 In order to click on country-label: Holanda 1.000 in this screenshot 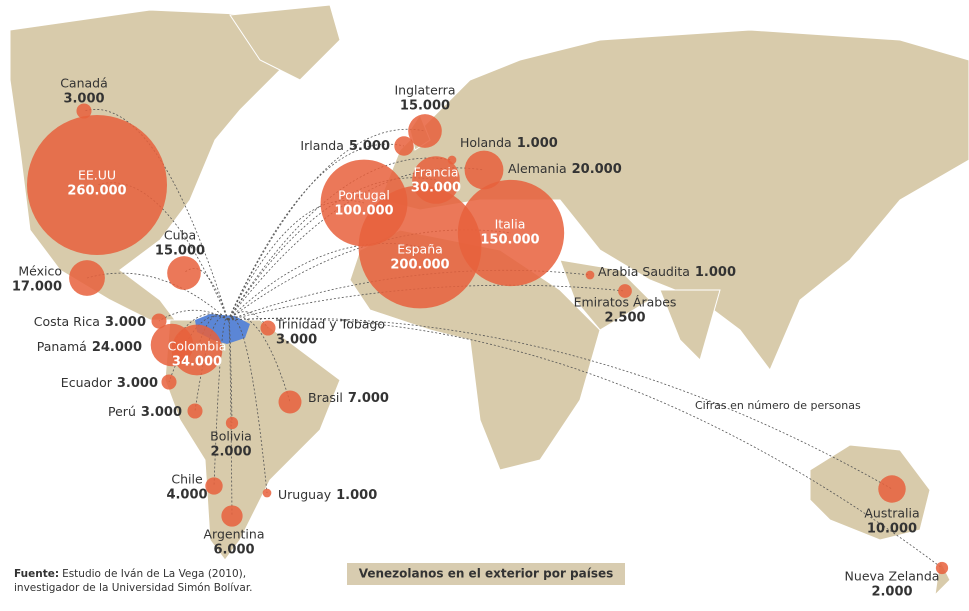, I will do `click(509, 143)`.